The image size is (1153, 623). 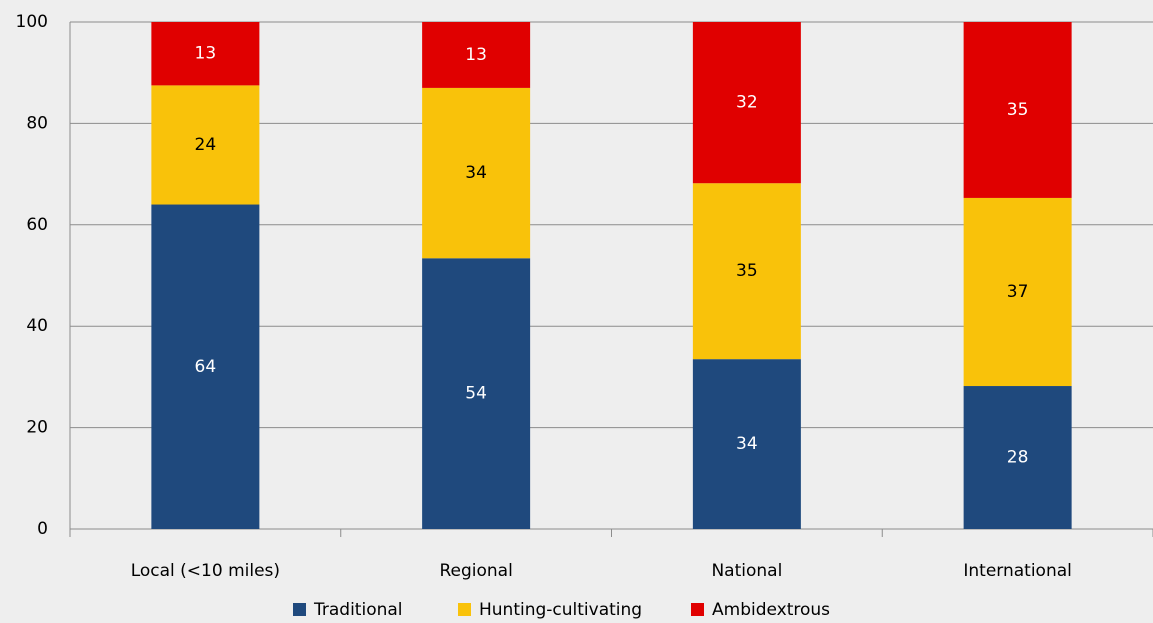 I want to click on x-tick-label: Local (<10 miles), so click(x=205, y=571).